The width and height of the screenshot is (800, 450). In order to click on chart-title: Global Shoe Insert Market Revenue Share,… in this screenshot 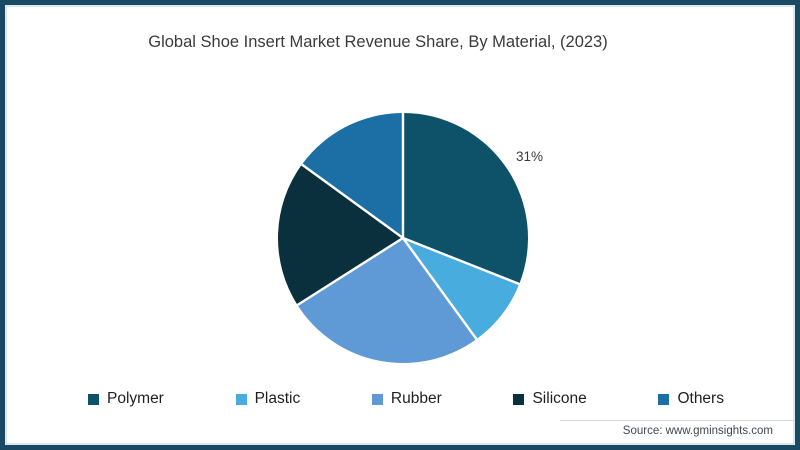, I will do `click(378, 42)`.